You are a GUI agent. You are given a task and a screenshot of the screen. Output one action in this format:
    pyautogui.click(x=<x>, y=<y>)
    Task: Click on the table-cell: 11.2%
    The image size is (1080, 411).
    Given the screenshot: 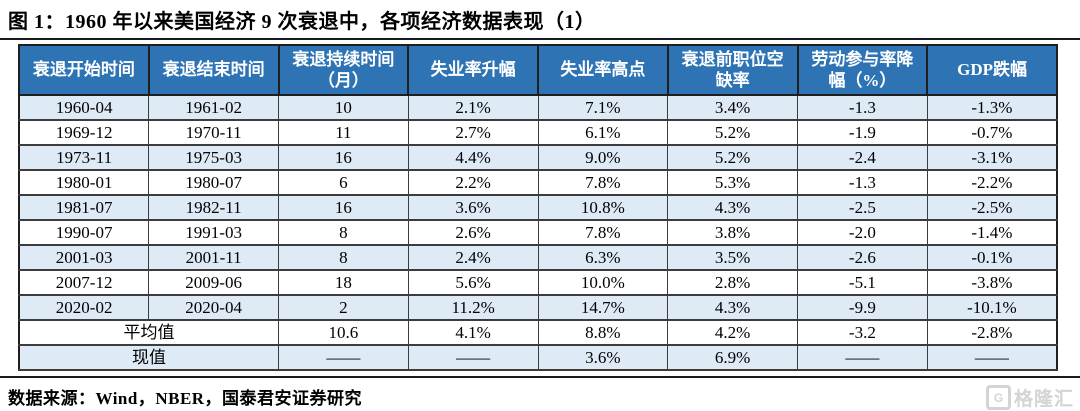 What is the action you would take?
    pyautogui.click(x=473, y=307)
    